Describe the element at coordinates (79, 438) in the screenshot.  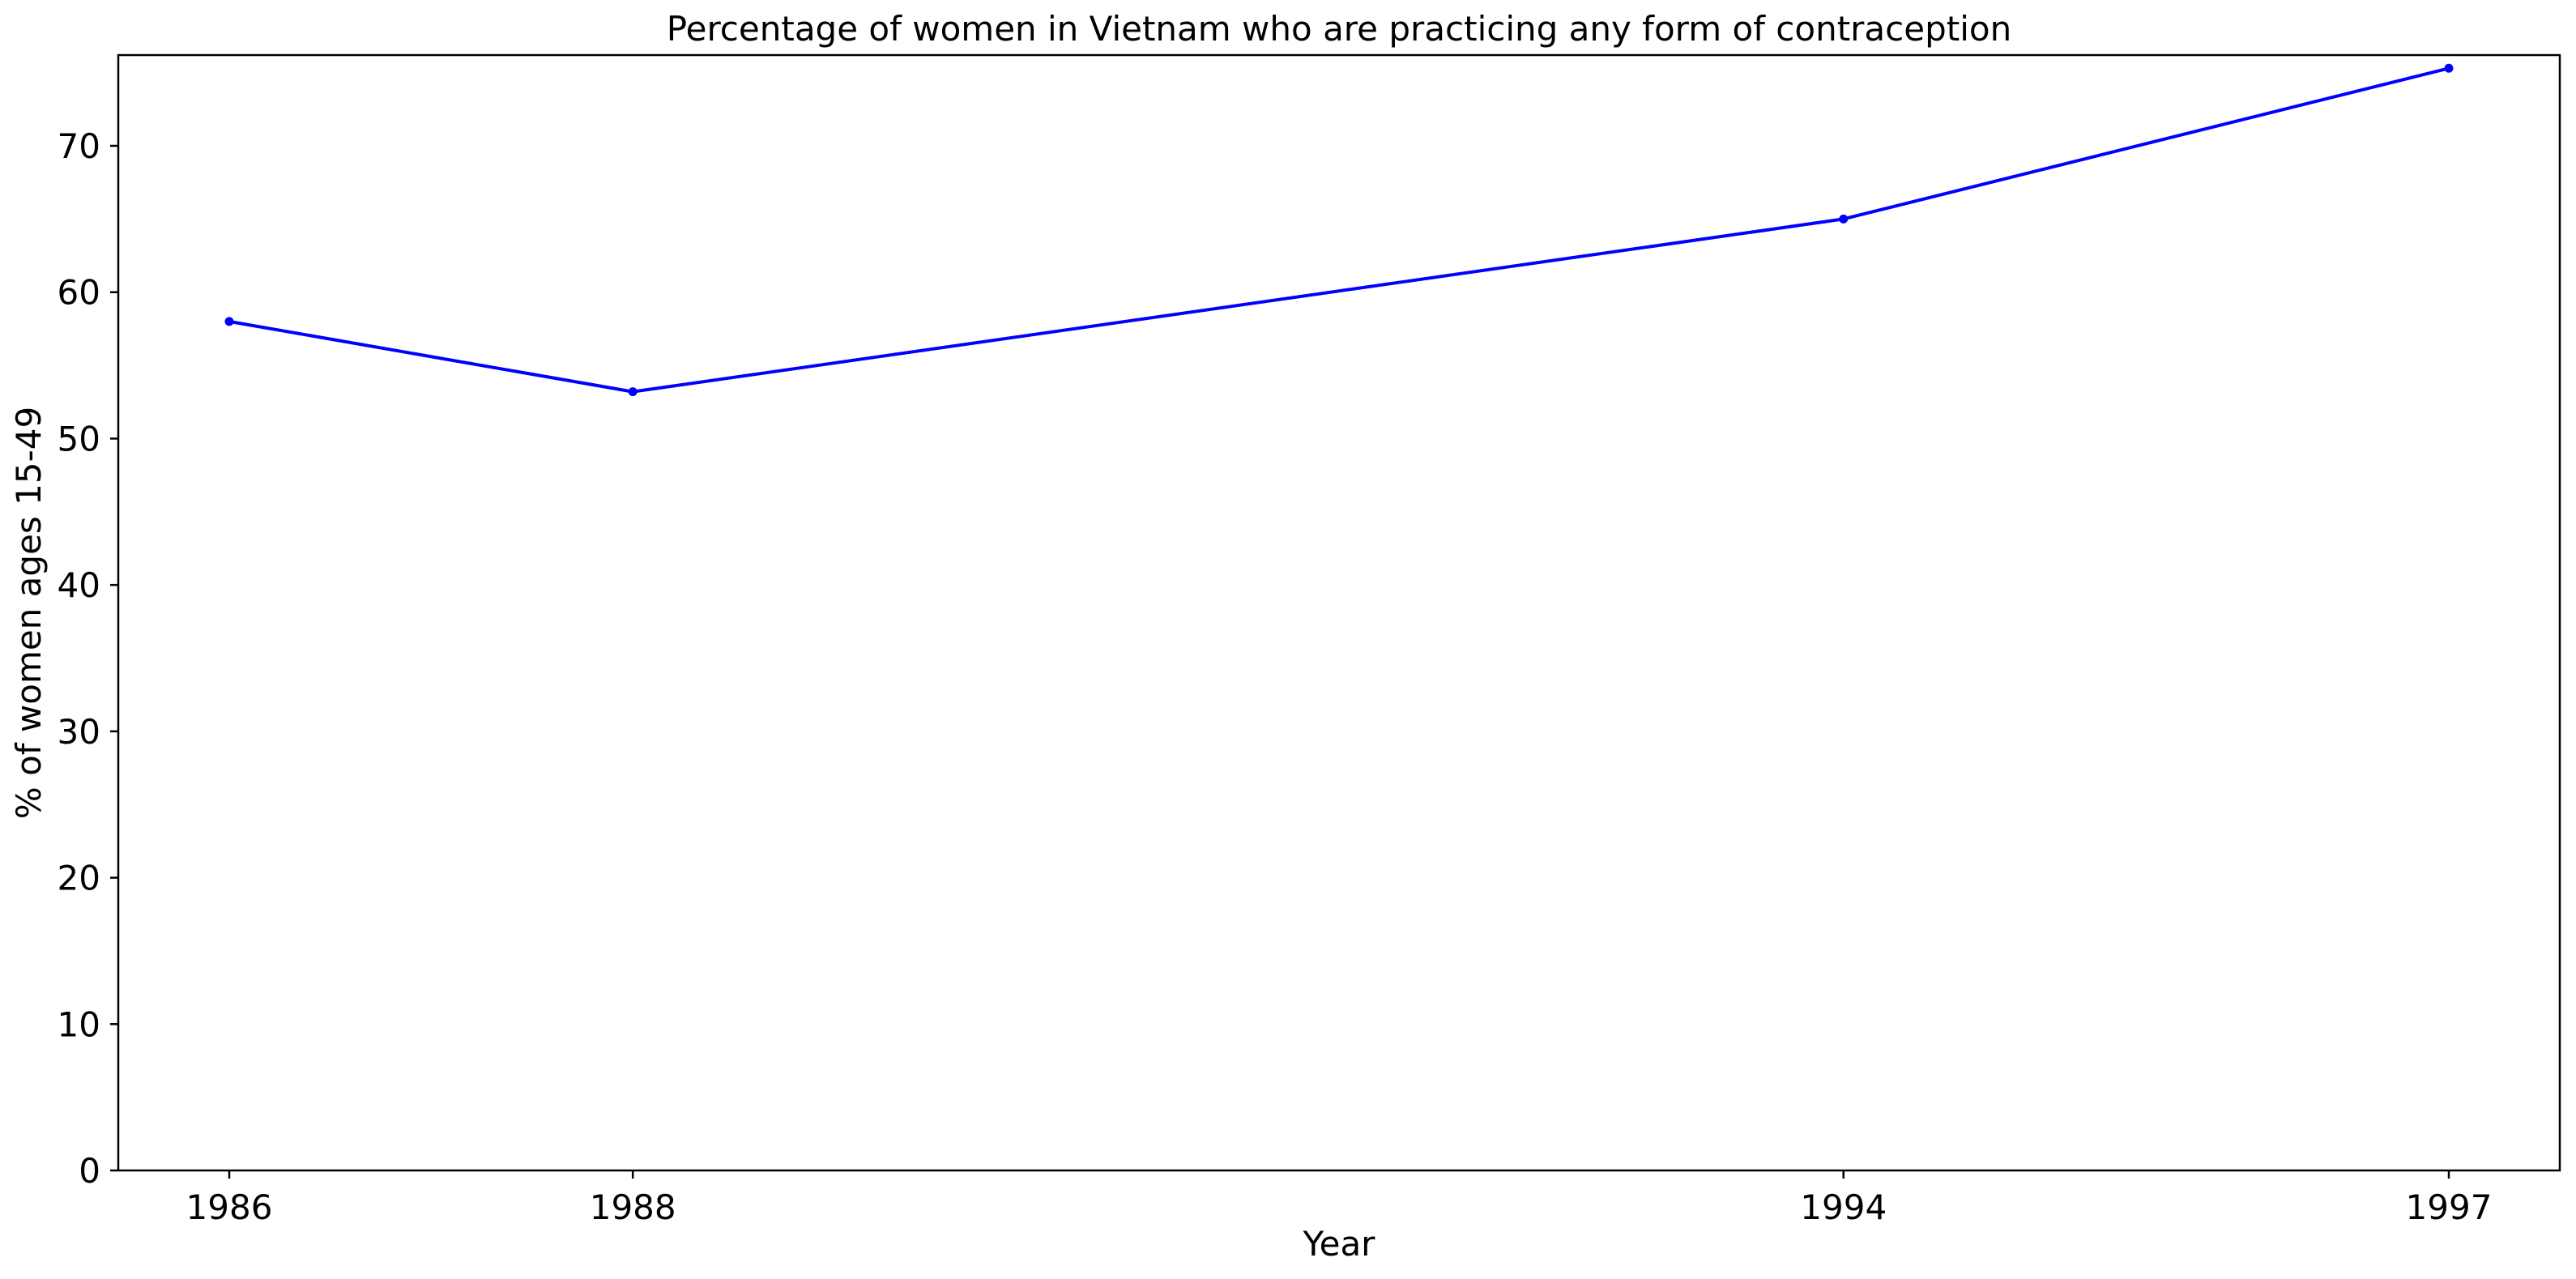
I see `y-tick-label: 50` at that location.